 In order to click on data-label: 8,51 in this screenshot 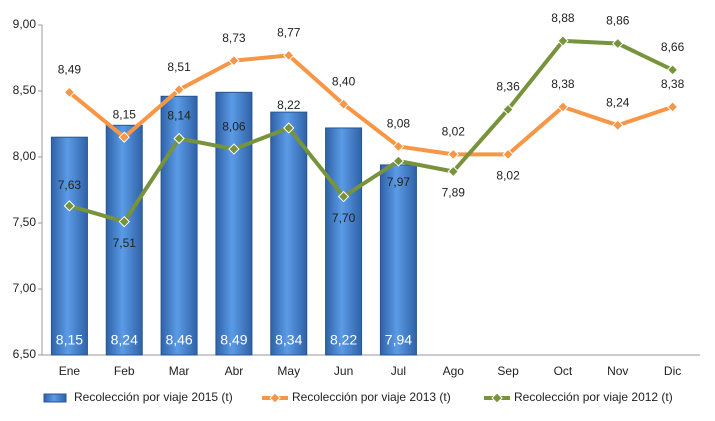, I will do `click(179, 67)`.